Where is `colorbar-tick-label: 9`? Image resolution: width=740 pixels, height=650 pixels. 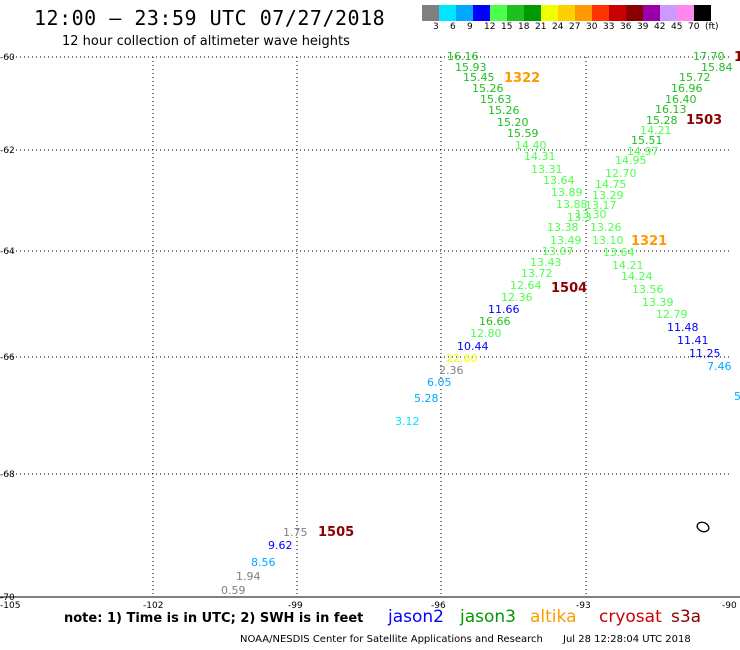
colorbar-tick-label: 9 is located at coordinates (470, 27).